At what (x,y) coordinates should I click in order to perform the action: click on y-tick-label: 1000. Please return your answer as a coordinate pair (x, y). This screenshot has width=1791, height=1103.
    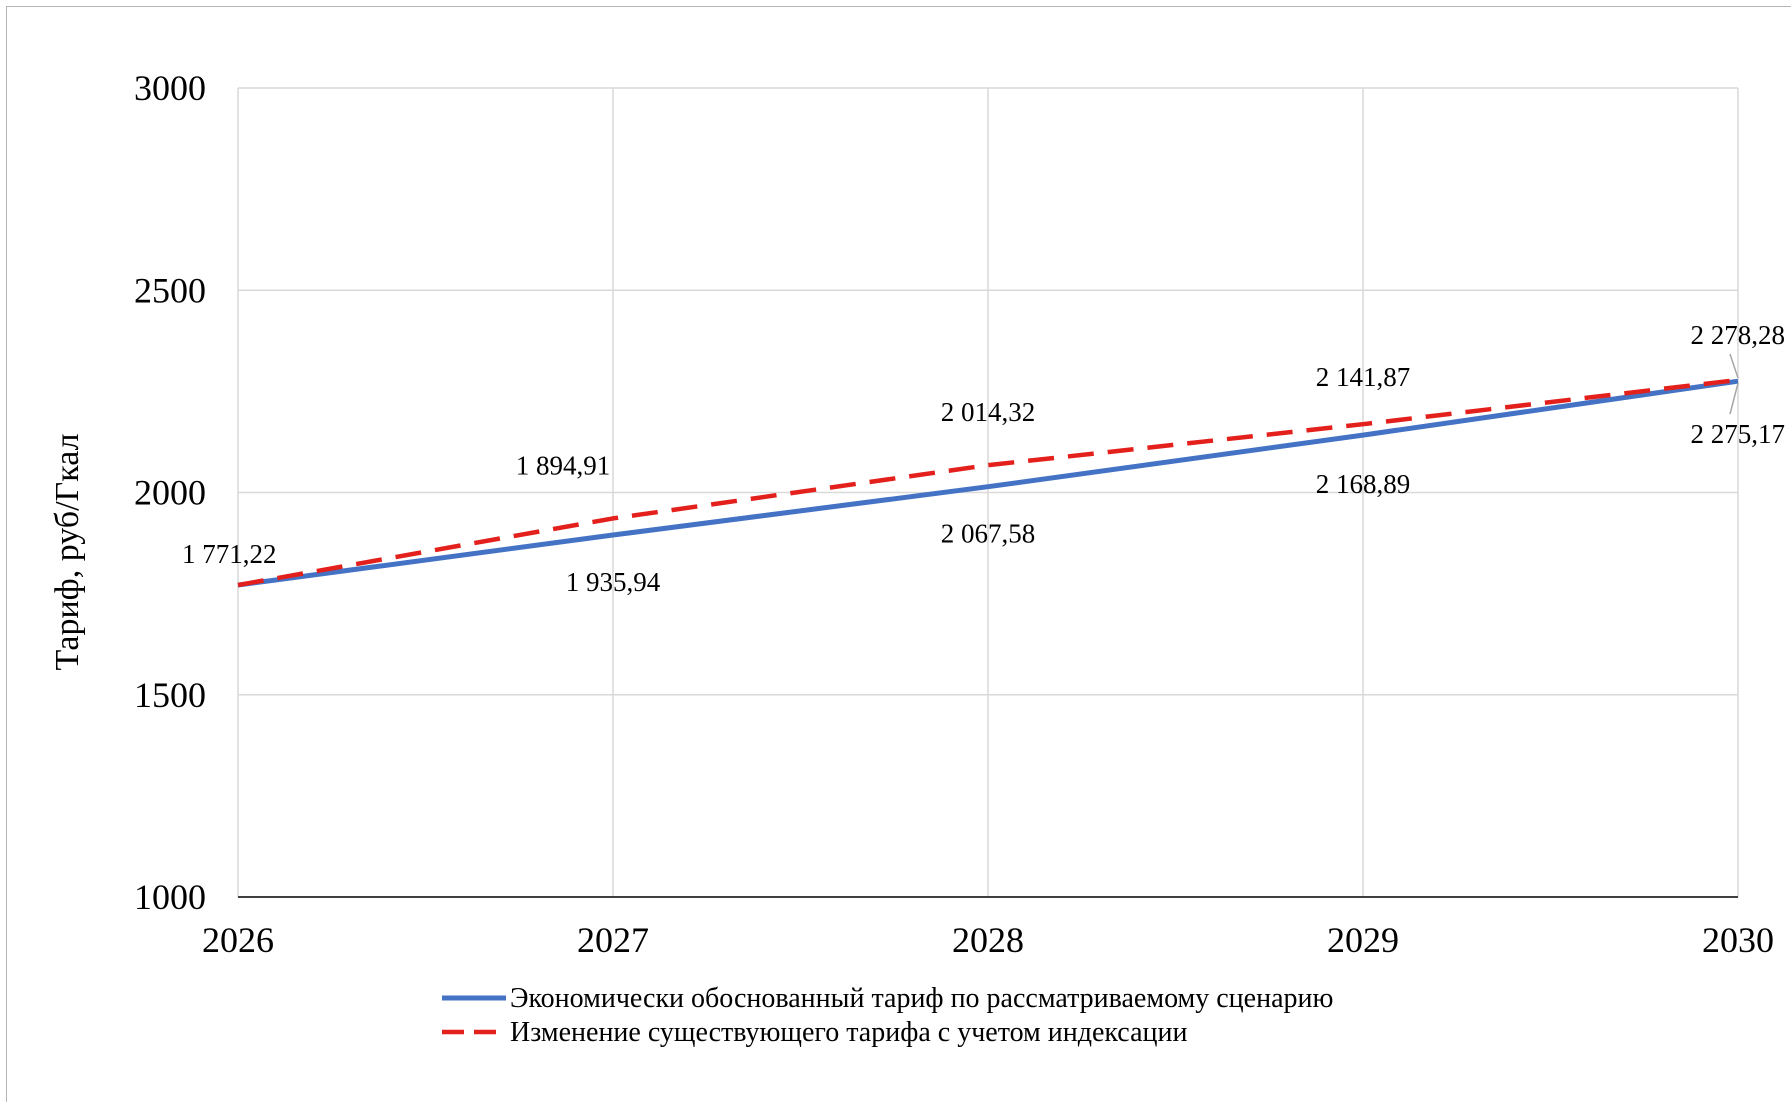
    Looking at the image, I should click on (170, 897).